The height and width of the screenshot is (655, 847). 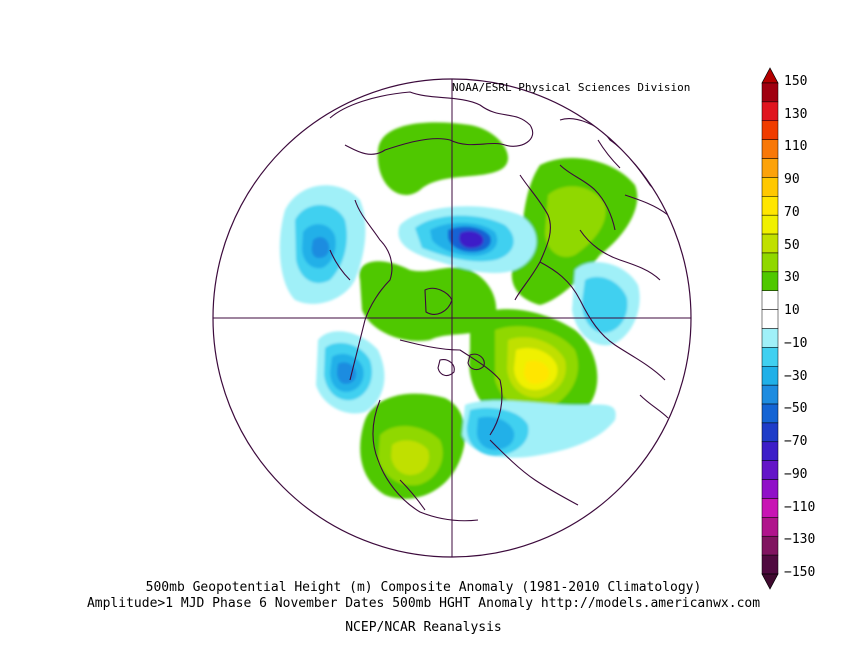 What do you see at coordinates (770, 75) in the screenshot?
I see `colorbar-top-arrow` at bounding box center [770, 75].